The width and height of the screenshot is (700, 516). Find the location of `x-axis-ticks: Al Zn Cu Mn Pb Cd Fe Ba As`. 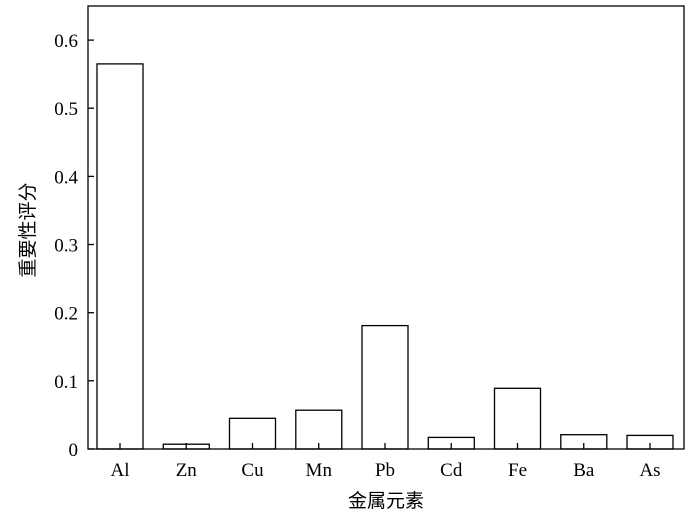

x-axis-ticks: Al Zn Cu Mn Pb Cd Fe Ba As is located at coordinates (386, 462).